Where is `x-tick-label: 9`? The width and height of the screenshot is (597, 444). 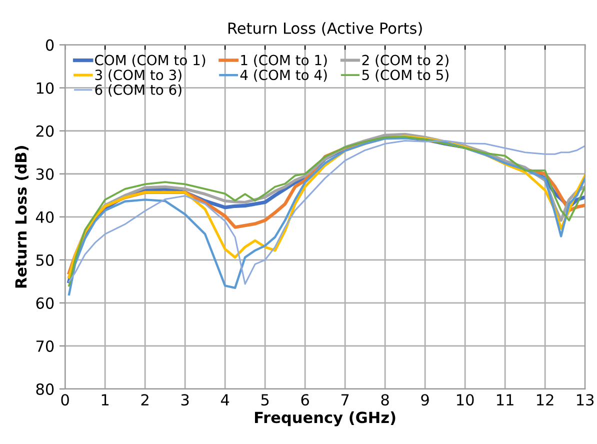 x-tick-label: 9 is located at coordinates (425, 400).